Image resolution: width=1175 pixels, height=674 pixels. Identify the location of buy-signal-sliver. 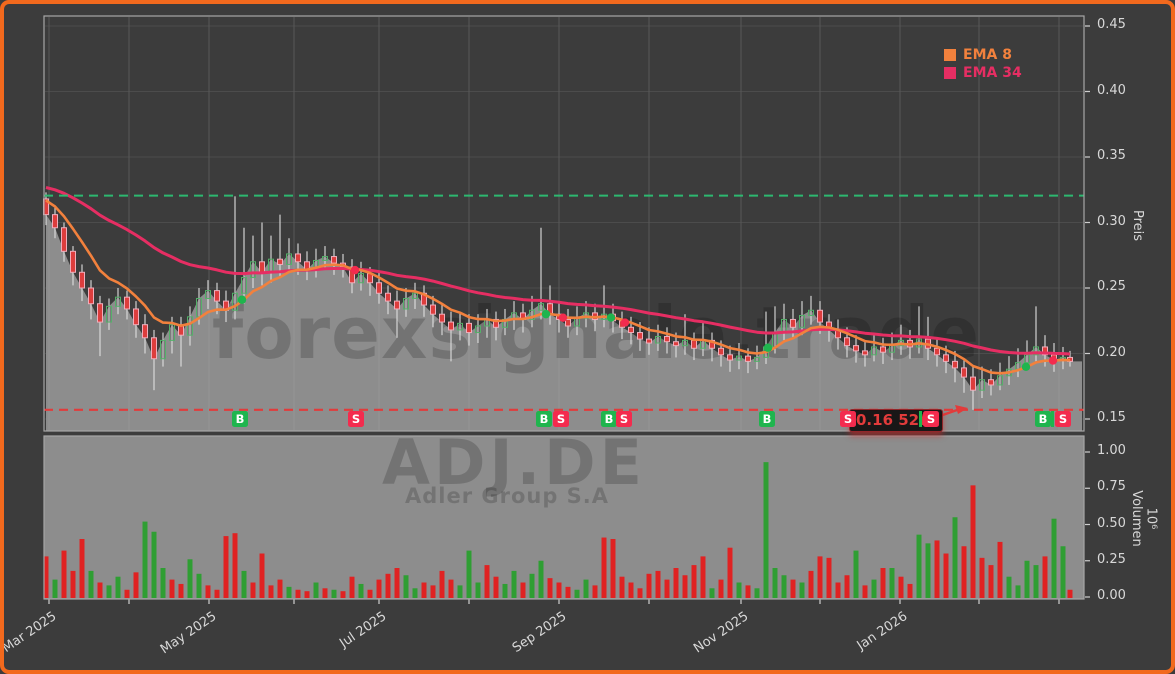
(1052, 419).